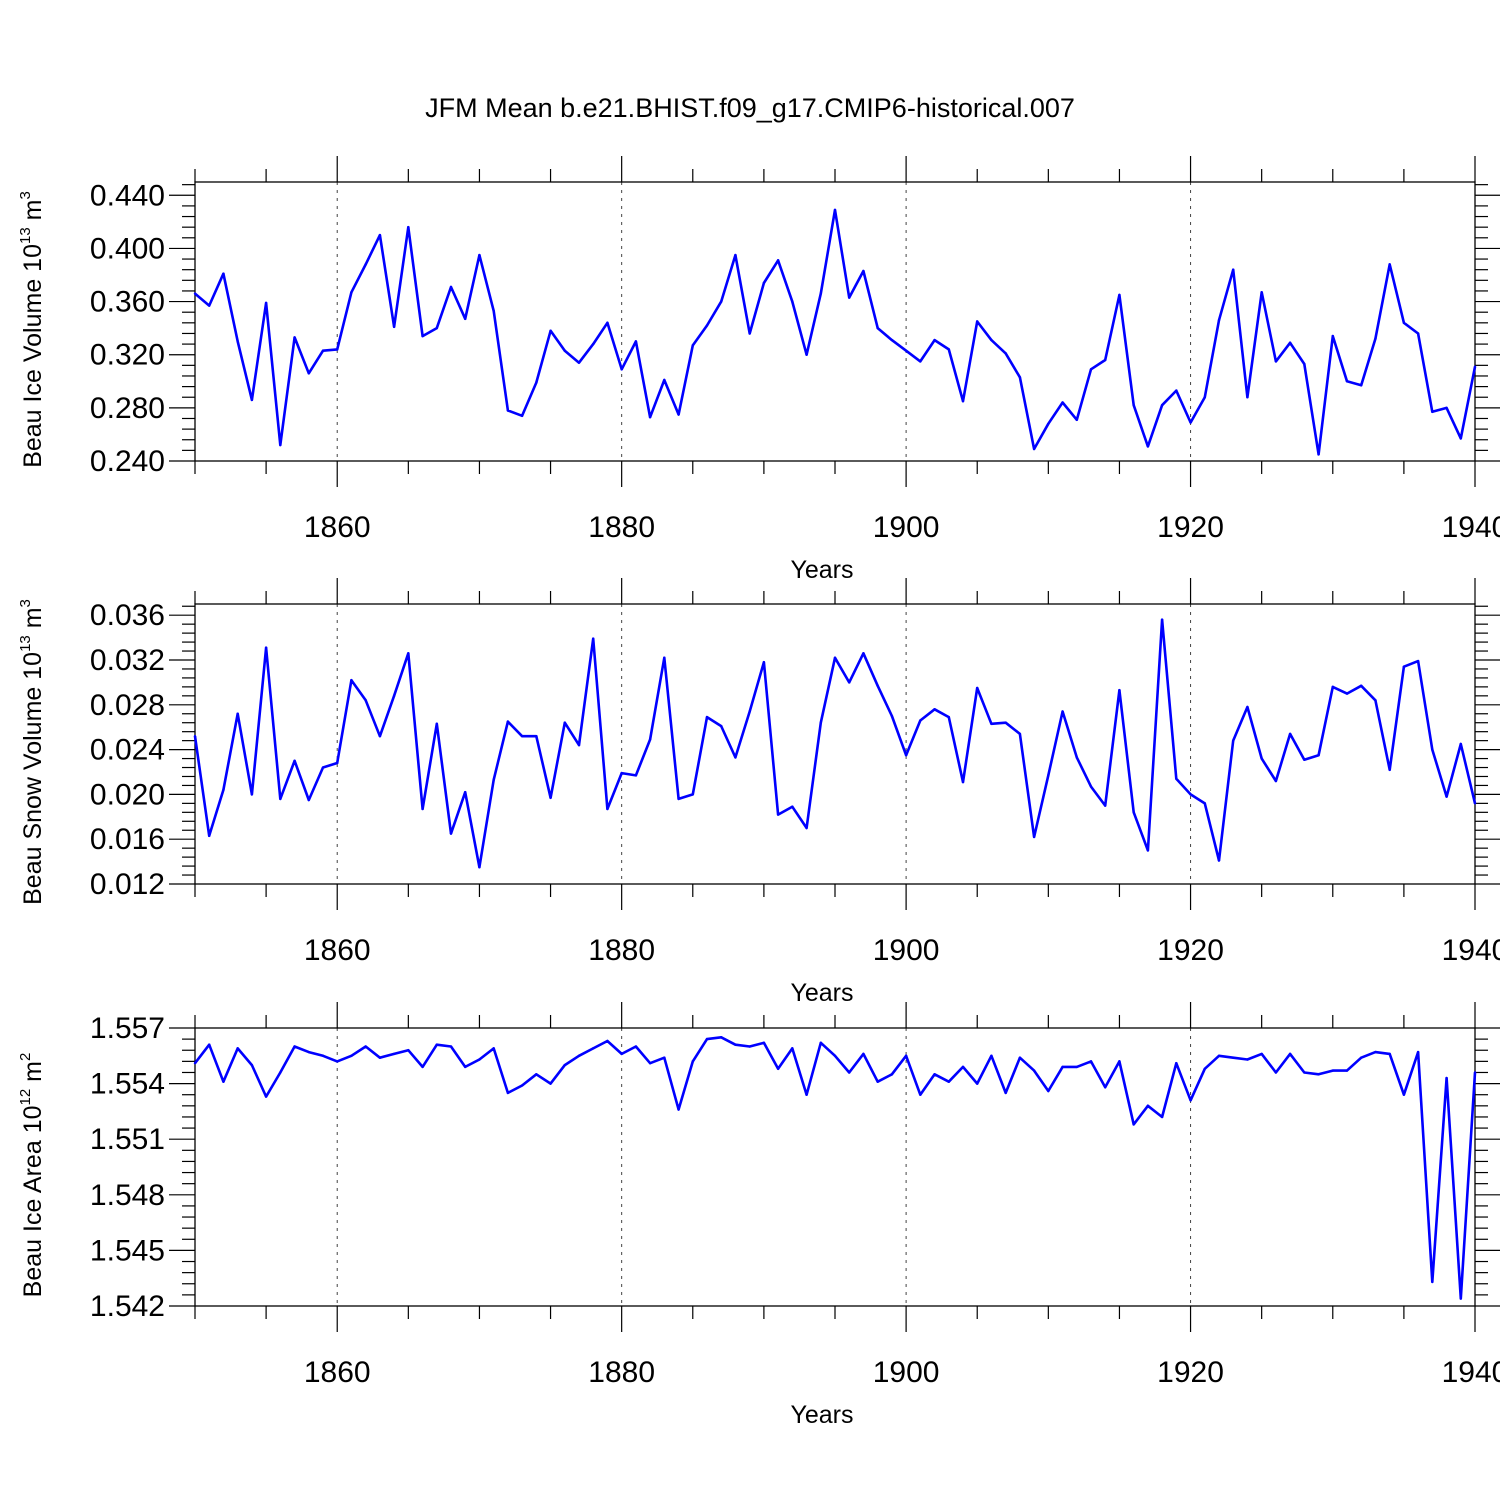  Describe the element at coordinates (25, 195) in the screenshot. I see `y-axis-title-unit-sup: 3` at that location.